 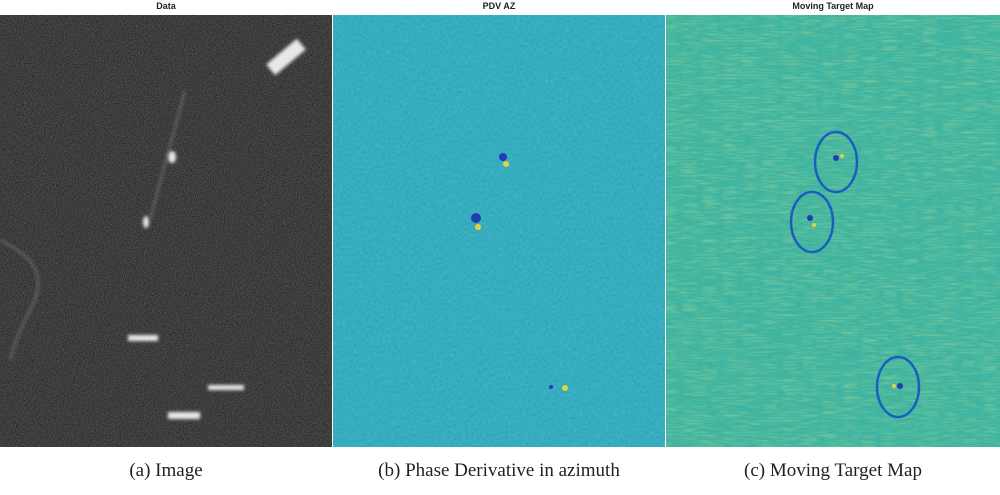 I want to click on moving-targets, so click(x=855, y=271).